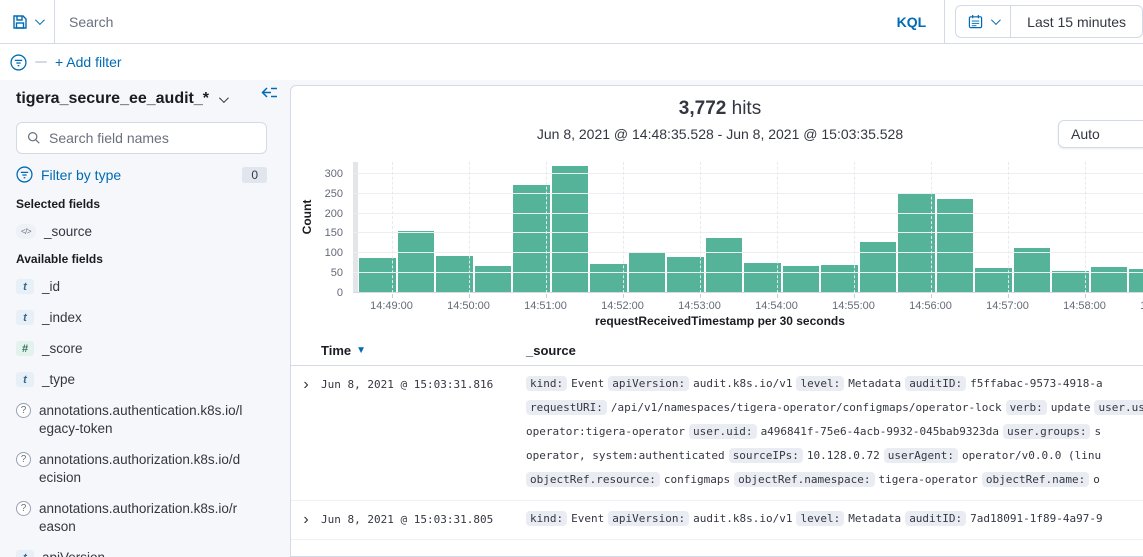 The height and width of the screenshot is (557, 1143). I want to click on field-key-pill: user.username:, so click(1118, 407).